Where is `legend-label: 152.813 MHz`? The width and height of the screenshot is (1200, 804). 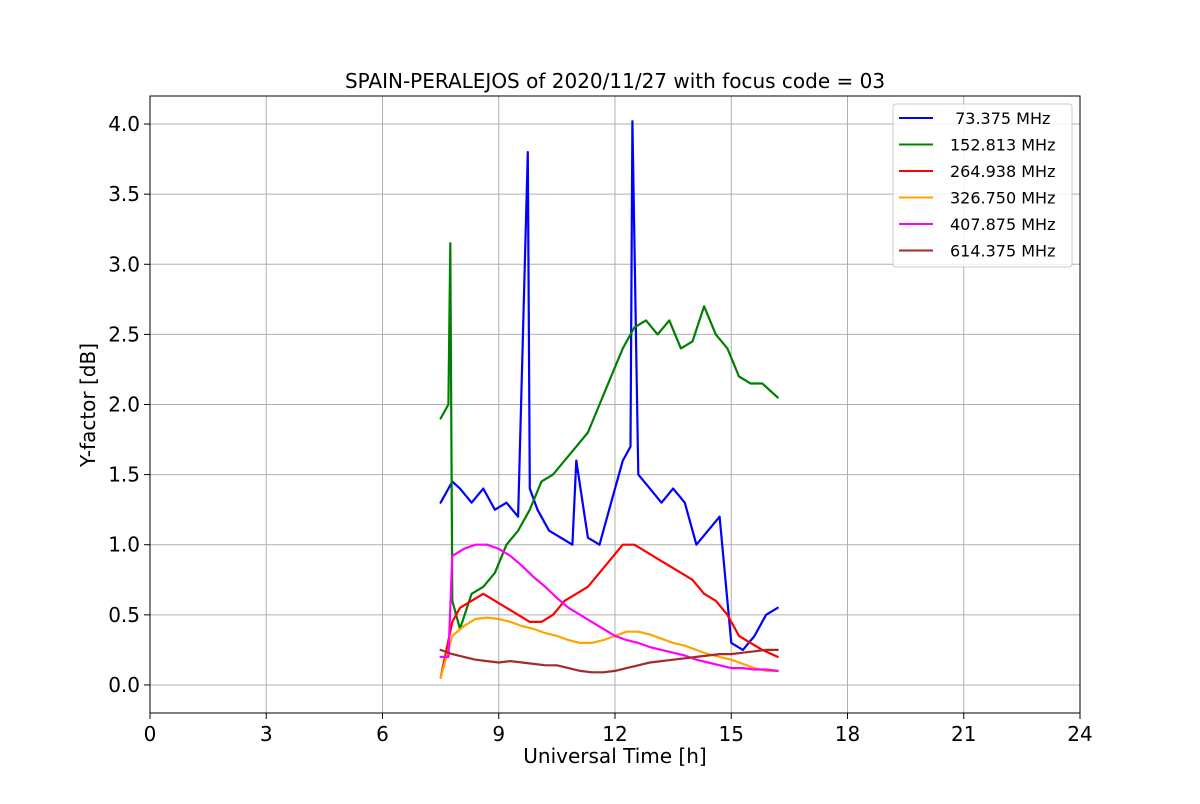
legend-label: 152.813 MHz is located at coordinates (1002, 145).